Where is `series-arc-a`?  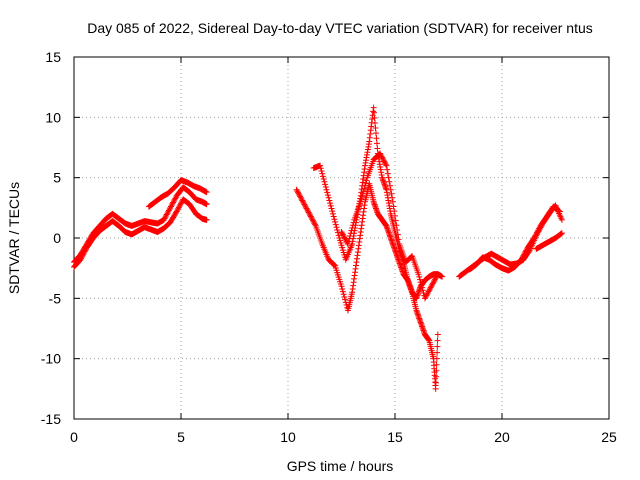 series-arc-a is located at coordinates (140, 233).